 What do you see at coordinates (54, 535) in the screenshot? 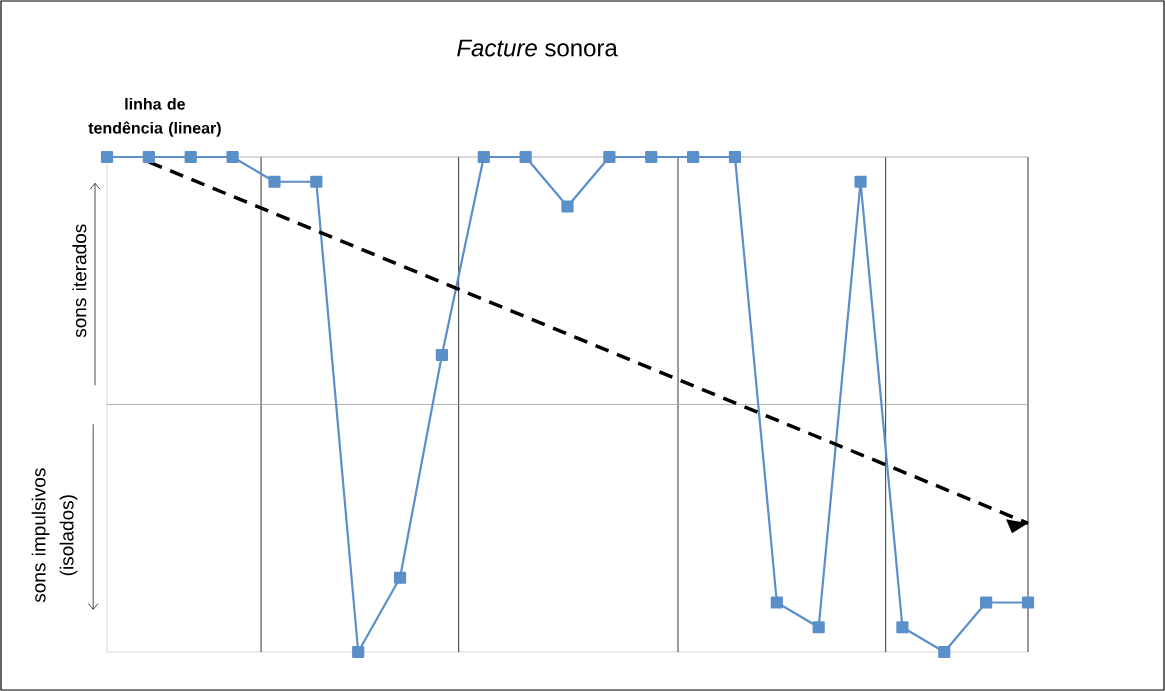
I see `text: sons impulsivos (isolados)` at bounding box center [54, 535].